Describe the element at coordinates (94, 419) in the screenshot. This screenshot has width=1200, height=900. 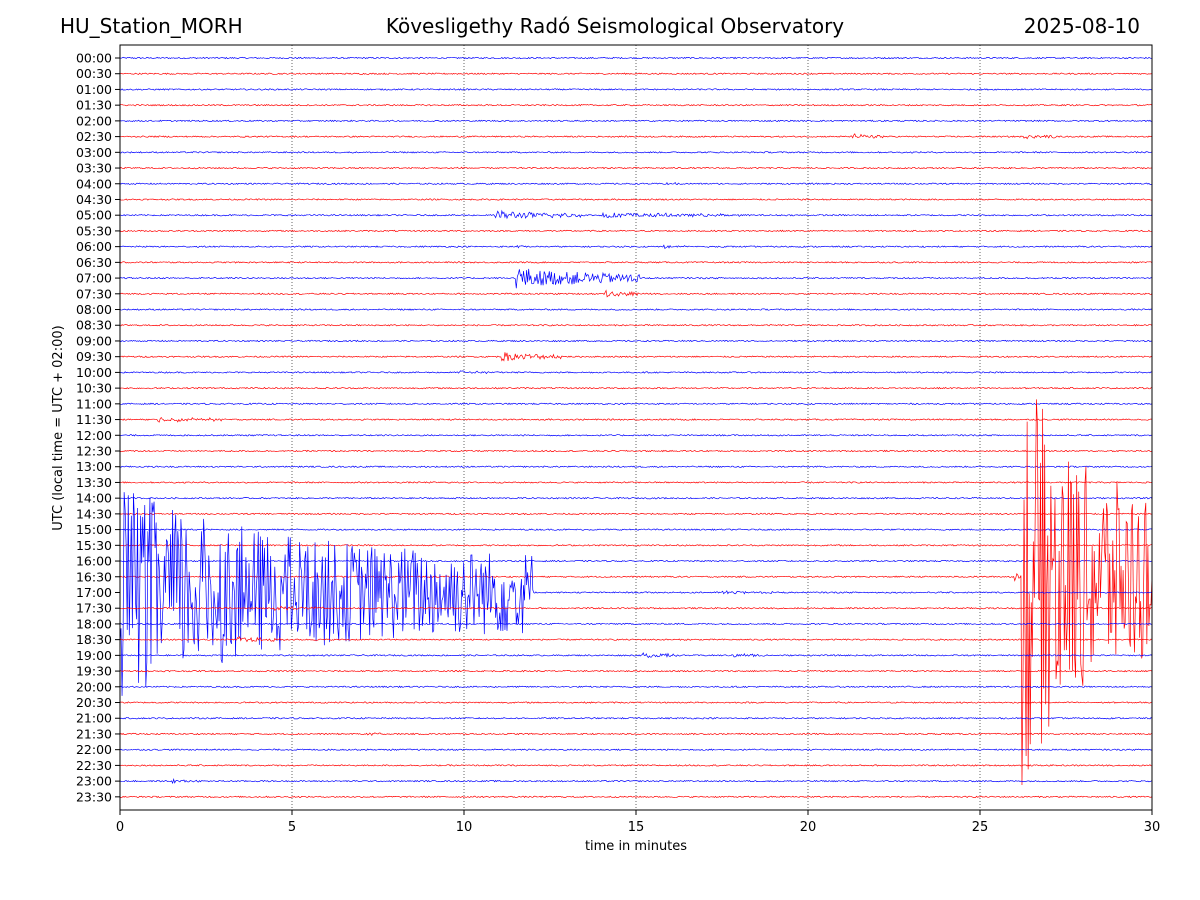
I see `row-time-label: 11:30` at that location.